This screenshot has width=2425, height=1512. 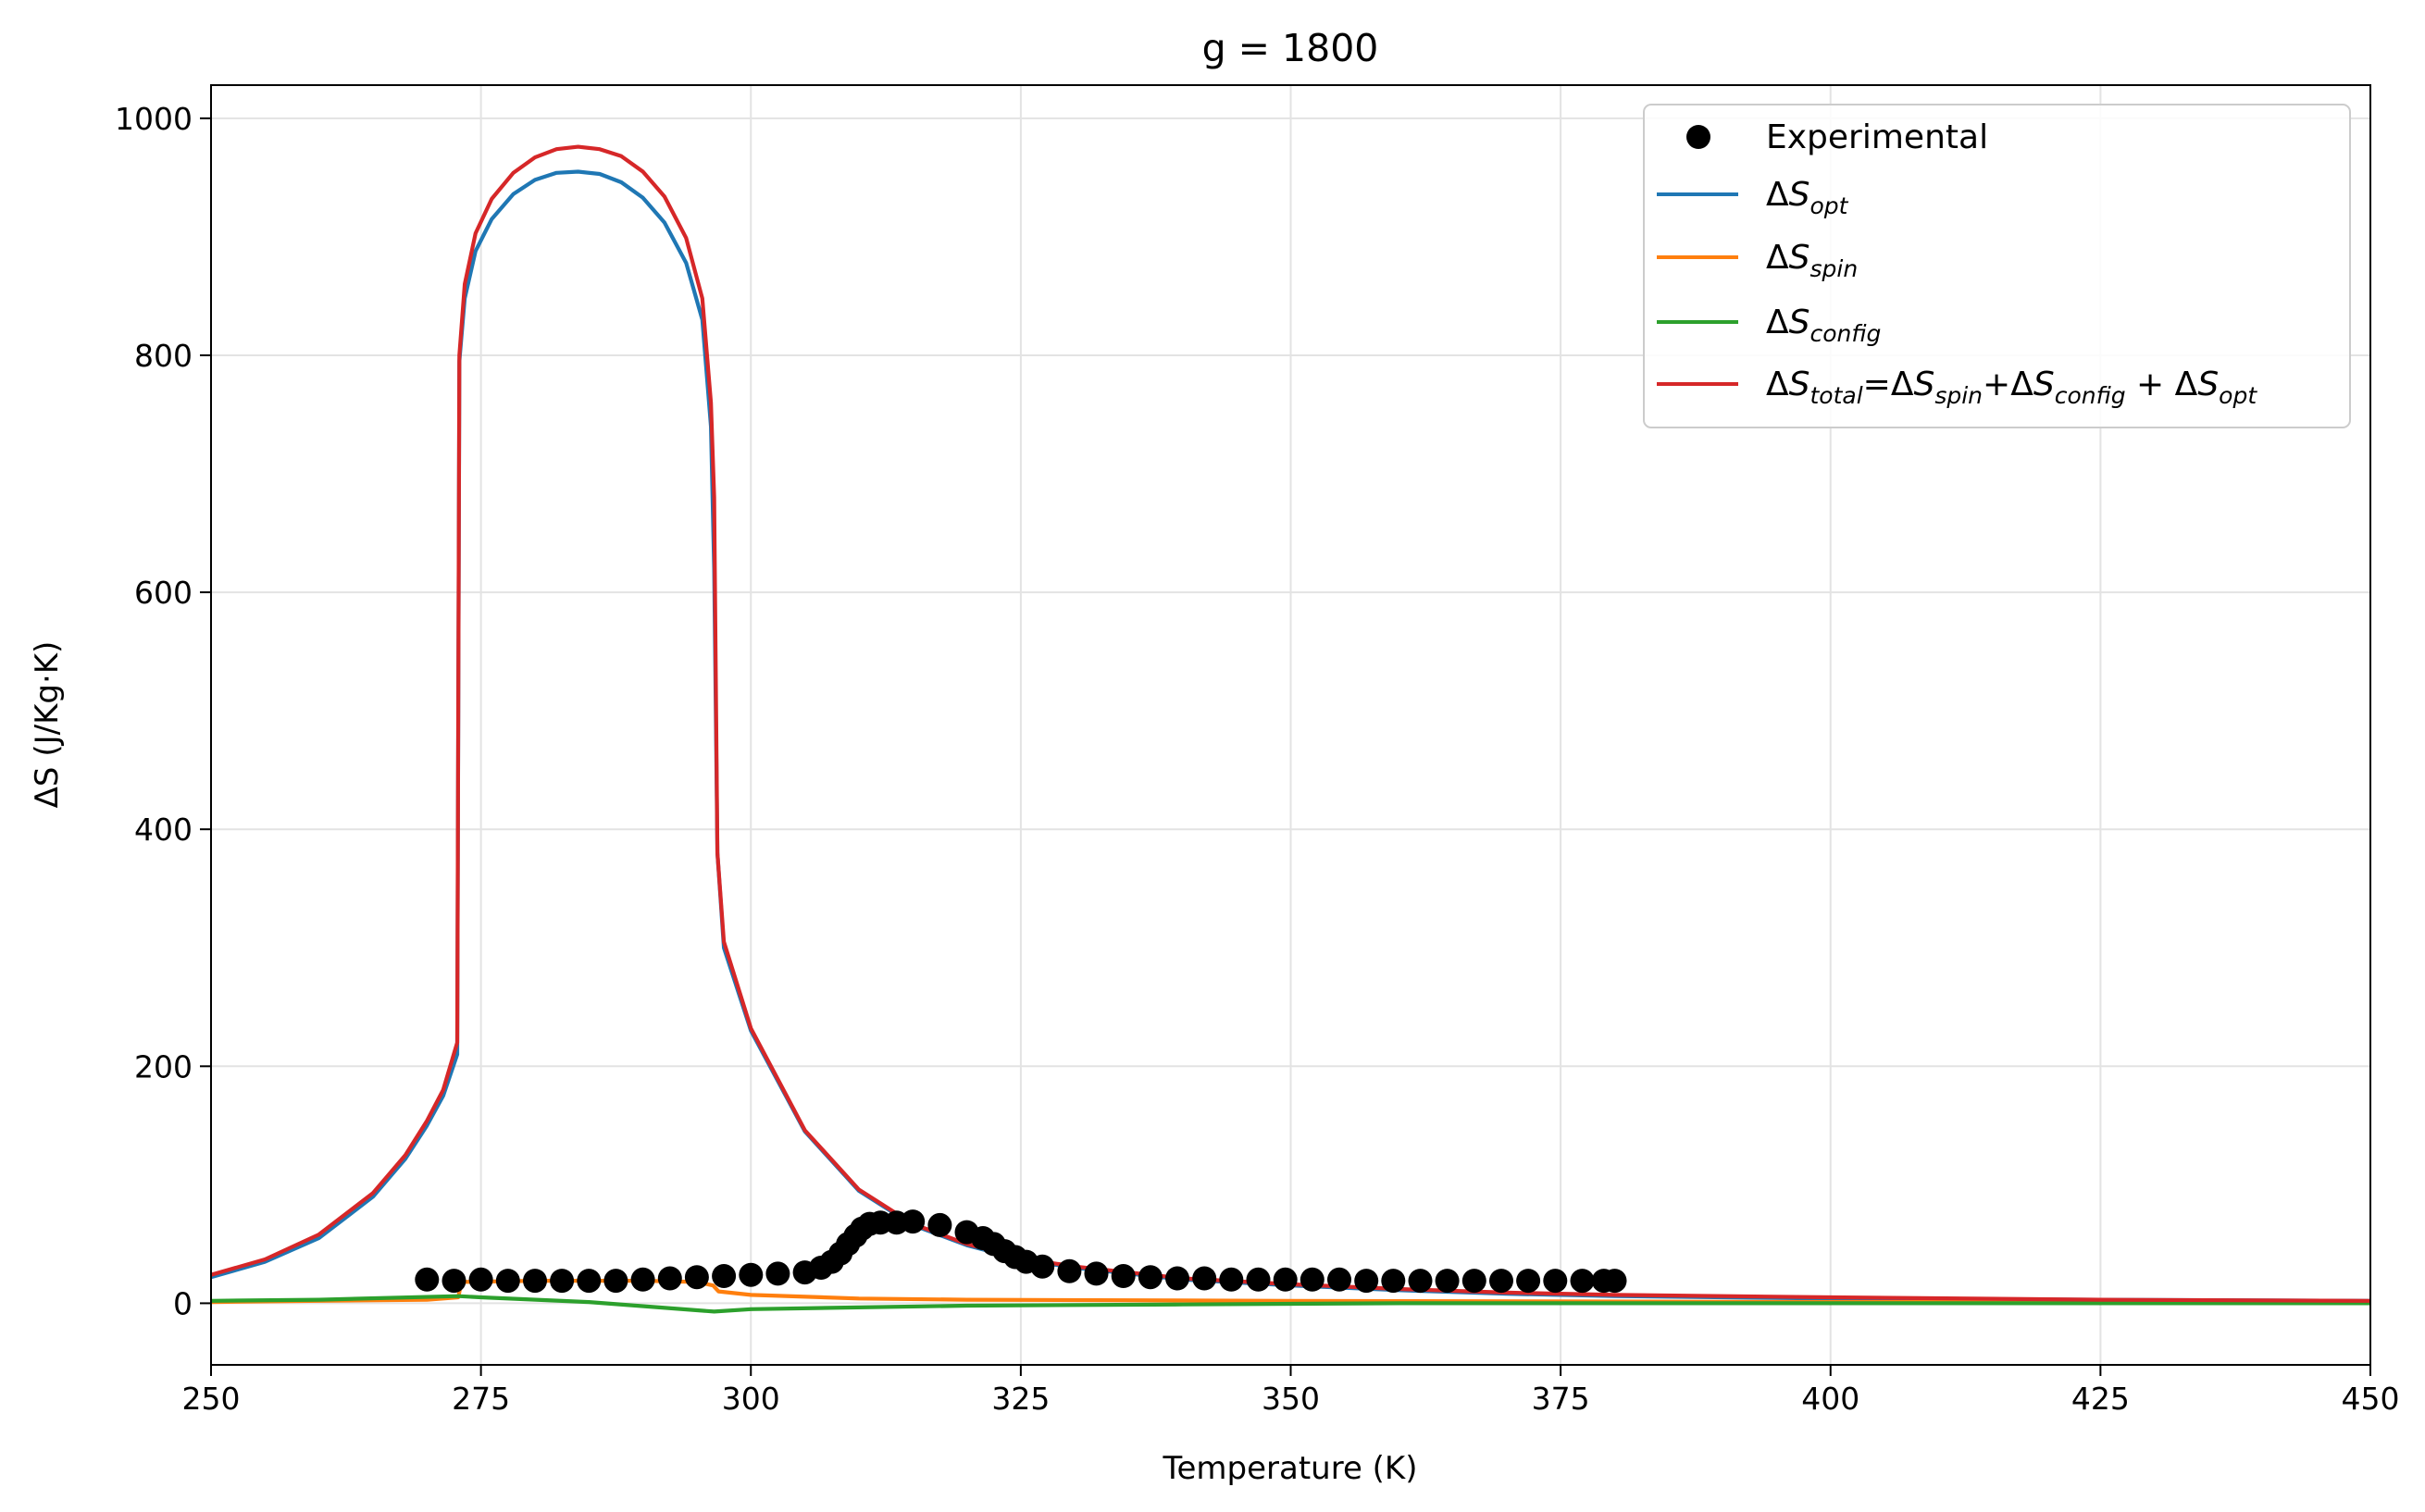 I want to click on y-tick-label: 1000, so click(x=154, y=119).